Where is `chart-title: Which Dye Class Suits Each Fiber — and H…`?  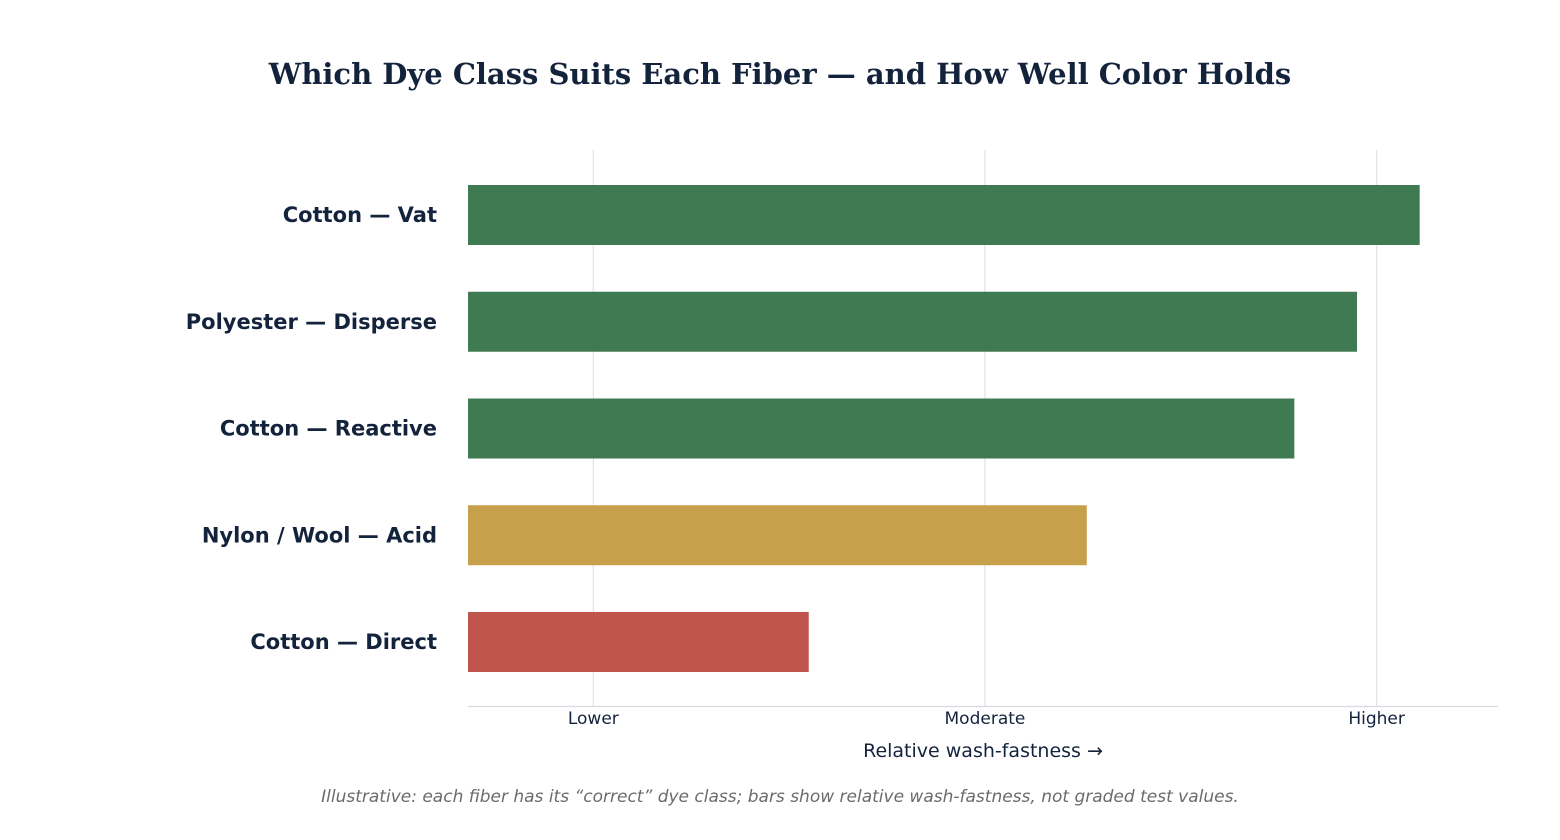 chart-title: Which Dye Class Suits Each Fiber — and H… is located at coordinates (779, 74).